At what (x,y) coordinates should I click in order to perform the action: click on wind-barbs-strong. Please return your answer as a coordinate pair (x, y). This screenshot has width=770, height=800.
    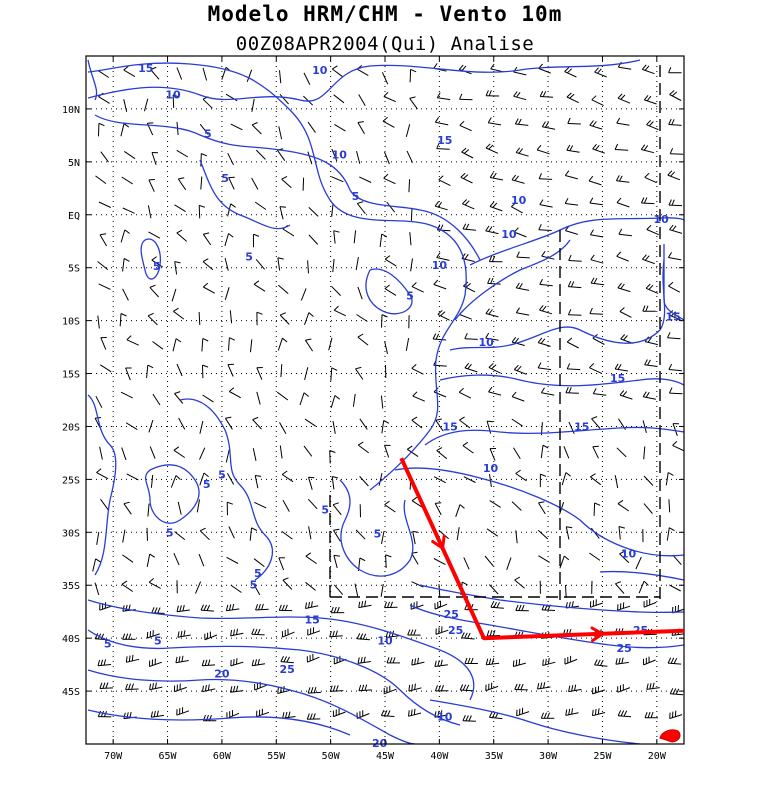
    Looking at the image, I should click on (389, 660).